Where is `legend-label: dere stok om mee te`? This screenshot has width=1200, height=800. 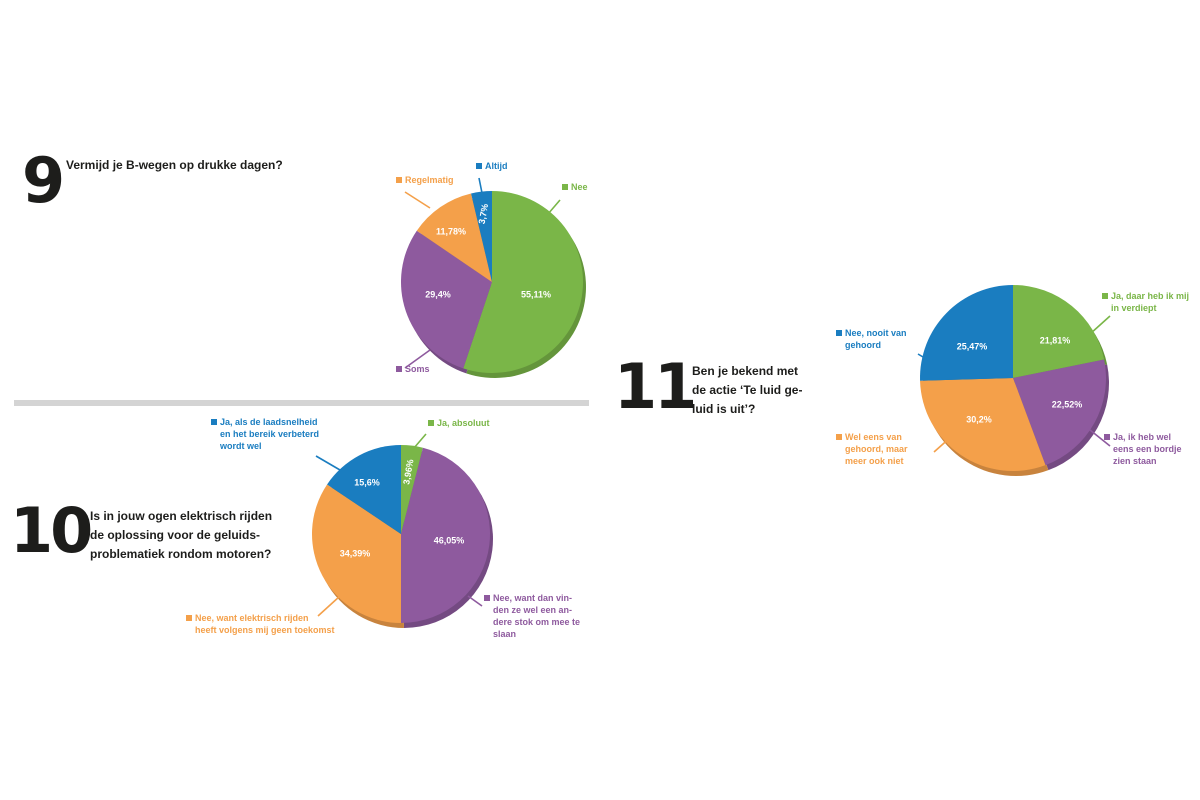
legend-label: dere stok om mee te is located at coordinates (536, 622).